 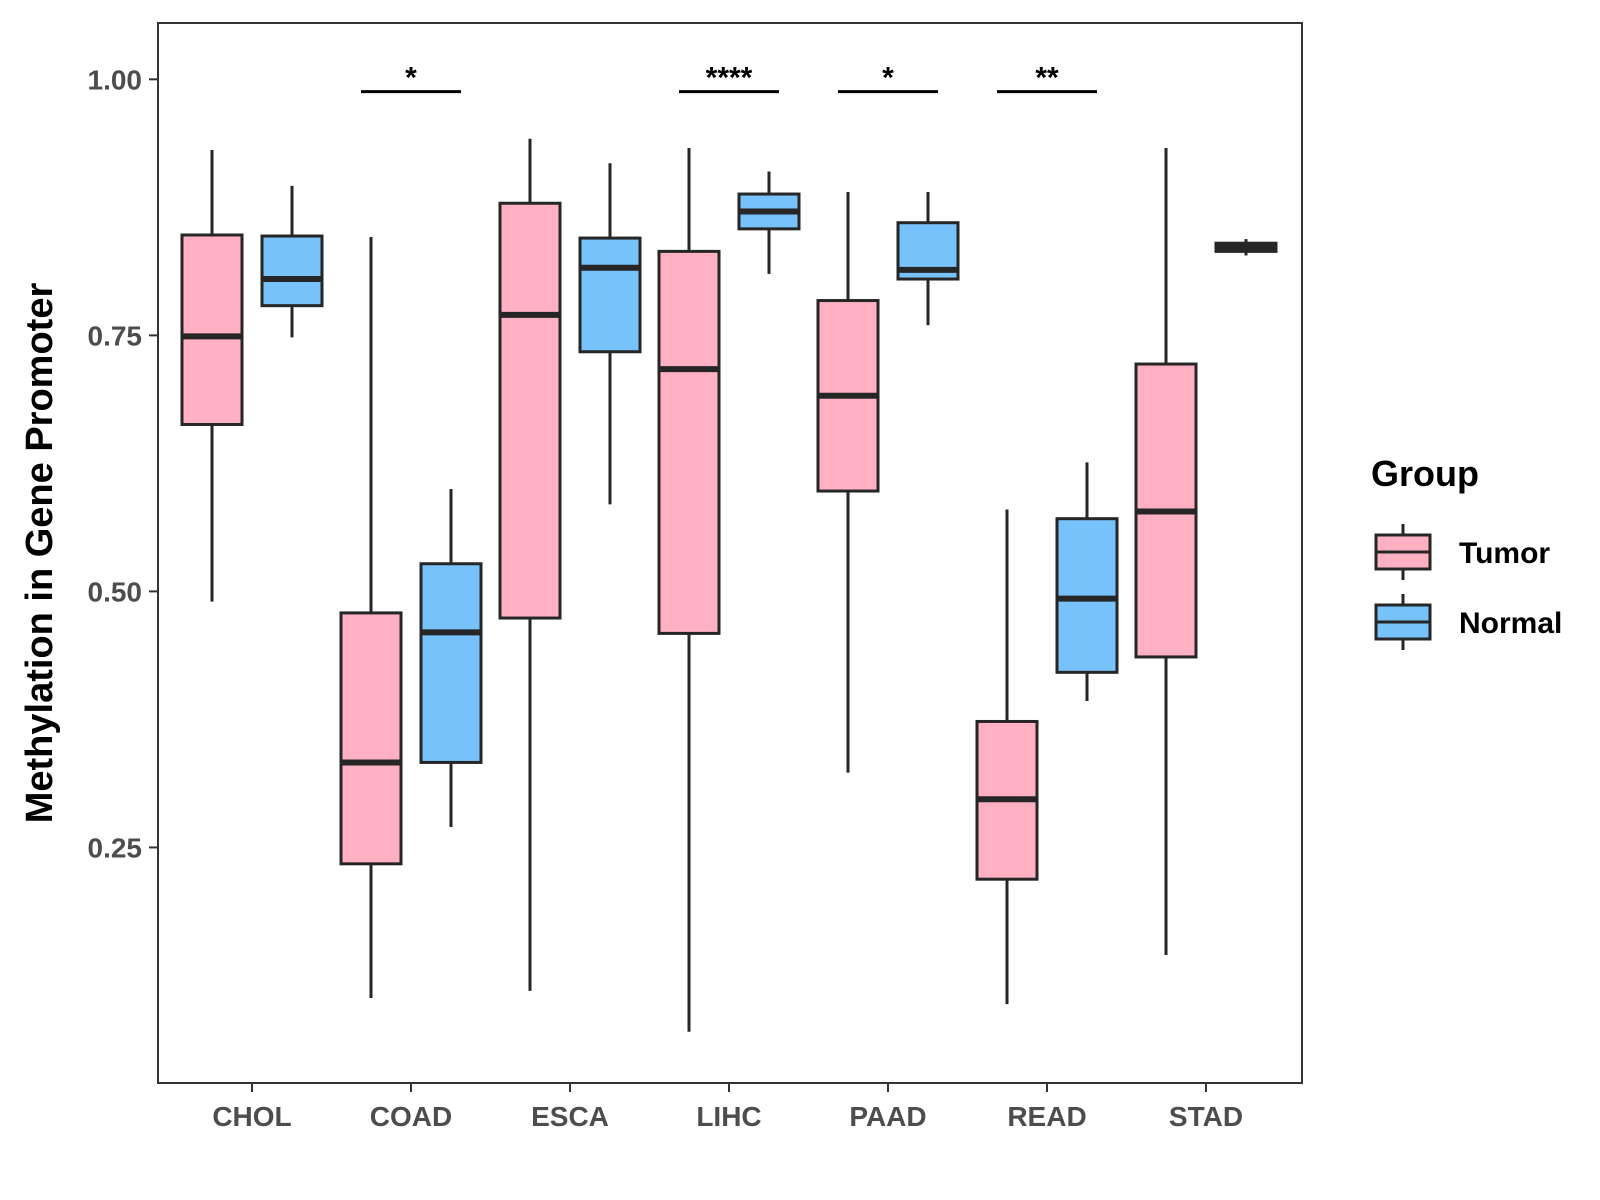 I want to click on box-tumor-lihc, so click(x=689, y=589).